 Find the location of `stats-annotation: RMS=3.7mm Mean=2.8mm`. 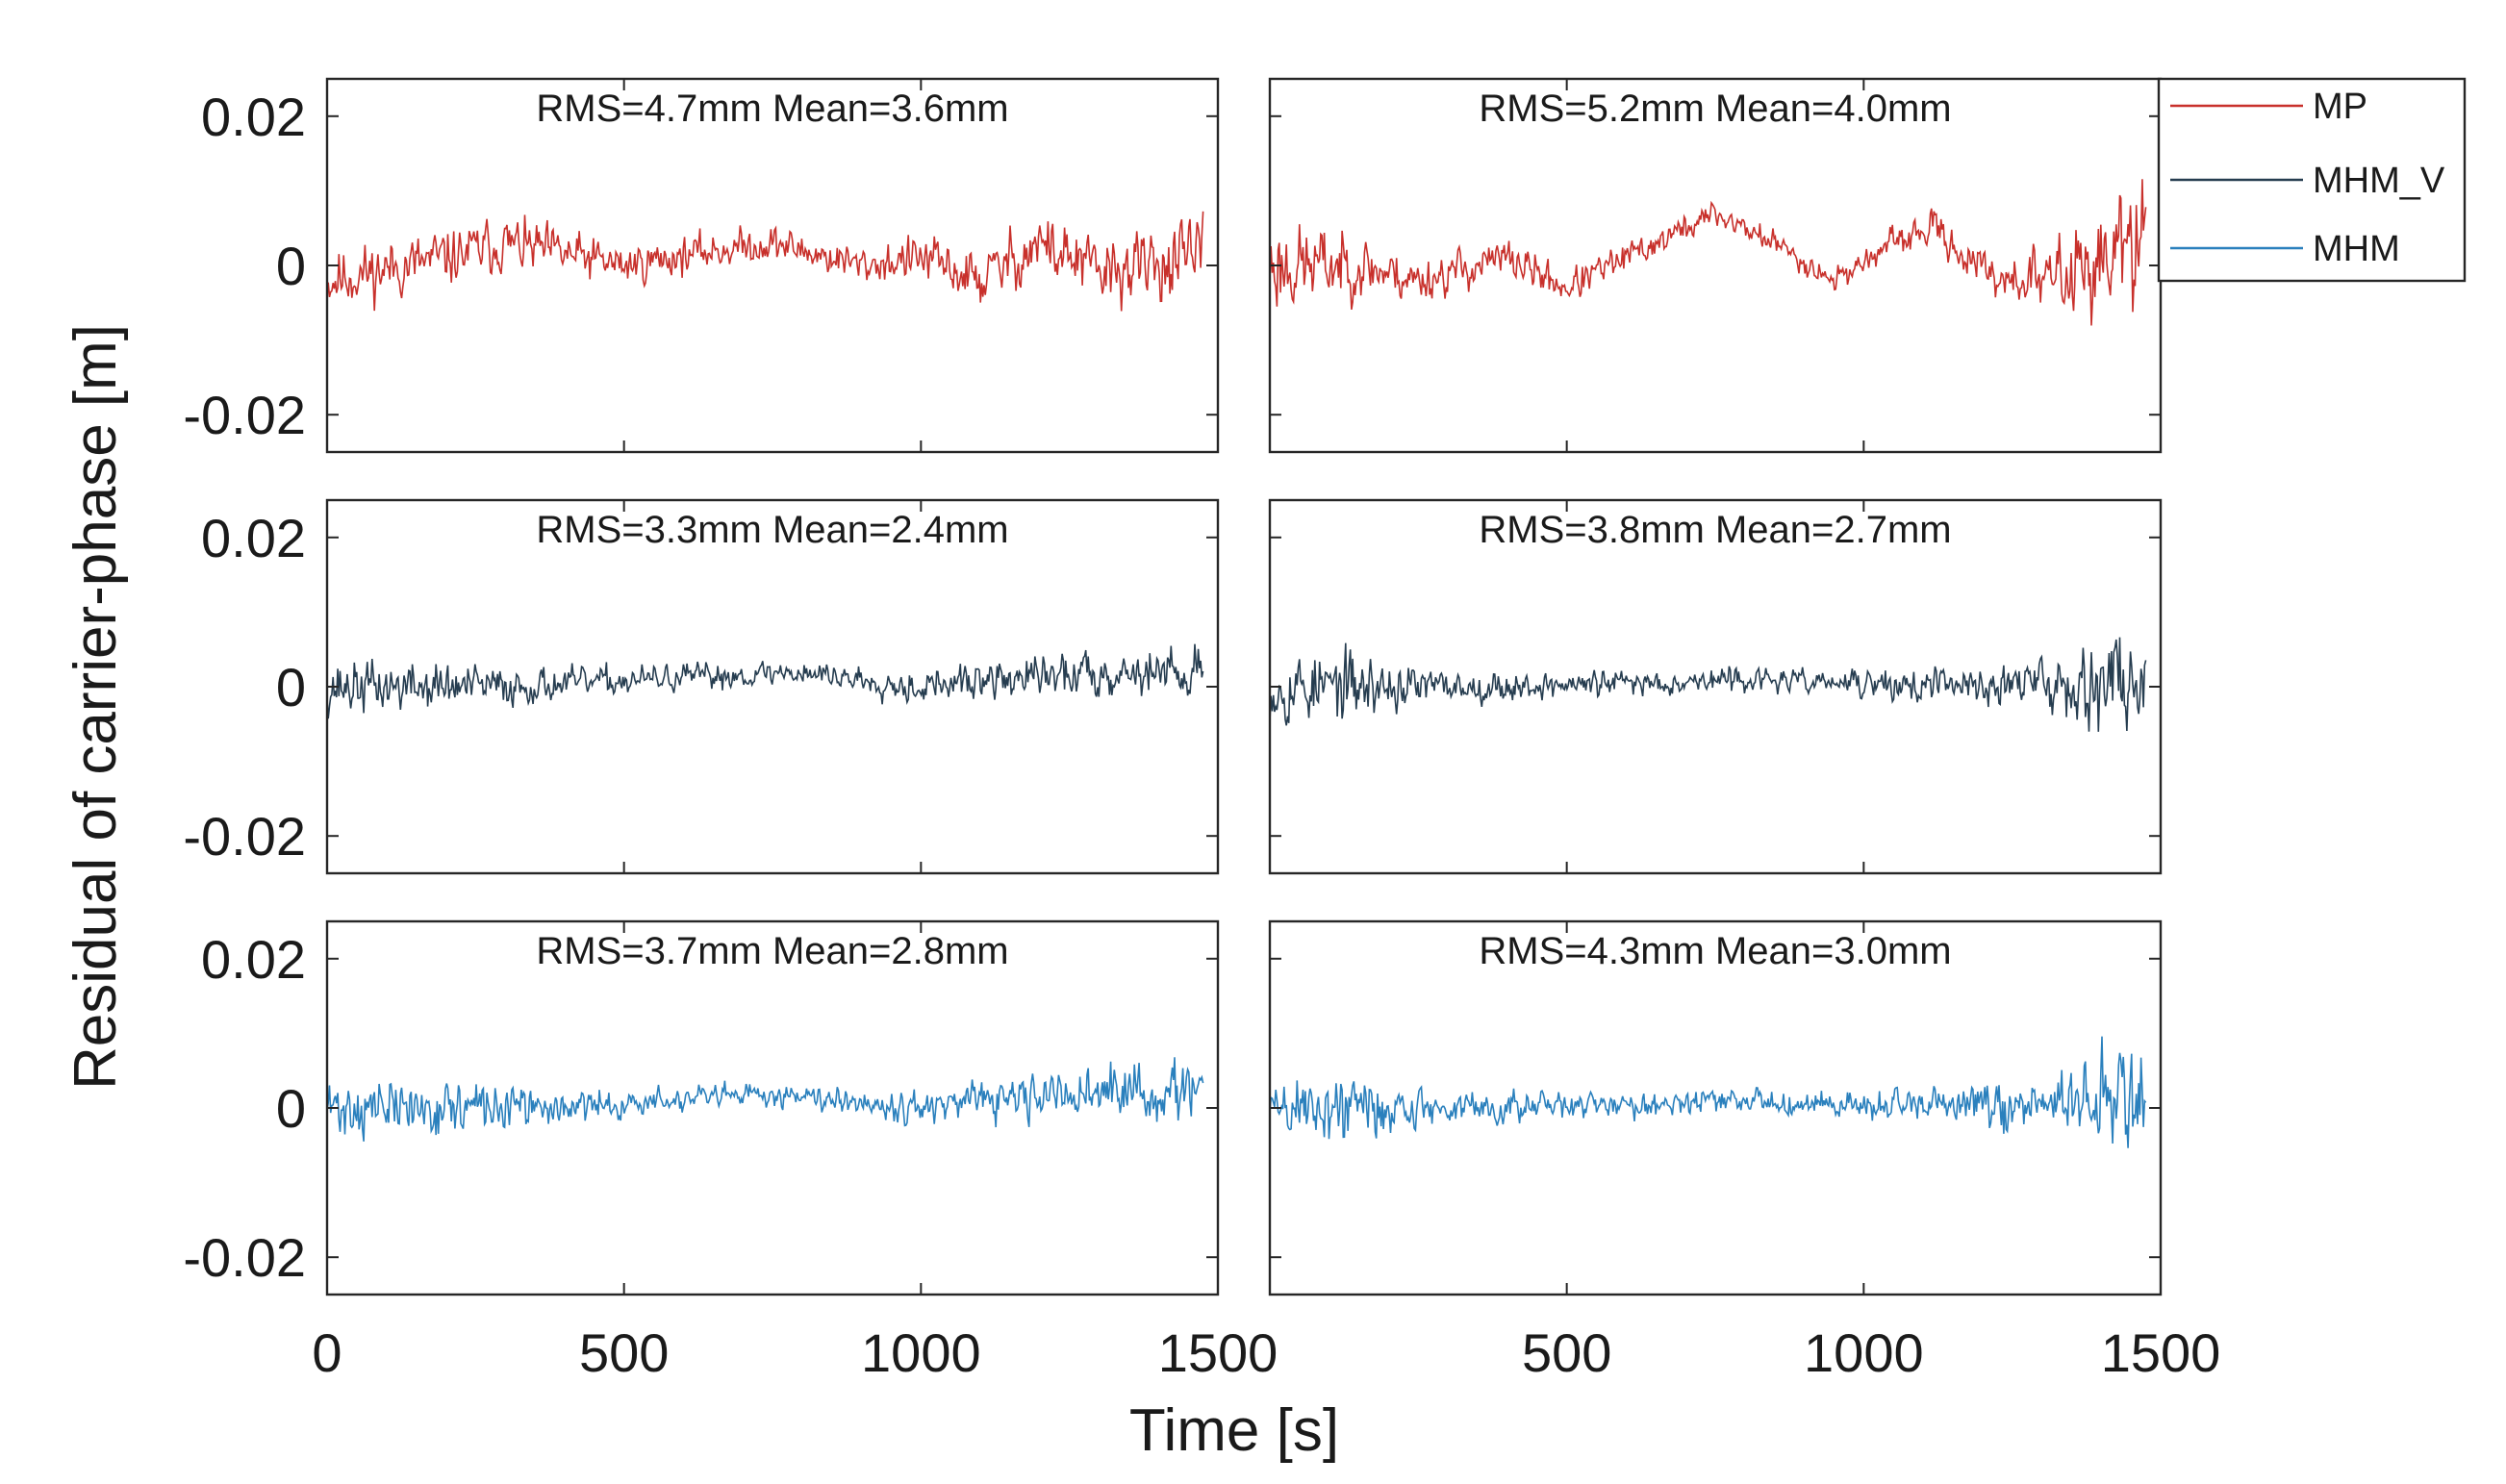

stats-annotation: RMS=3.7mm Mean=2.8mm is located at coordinates (772, 951).